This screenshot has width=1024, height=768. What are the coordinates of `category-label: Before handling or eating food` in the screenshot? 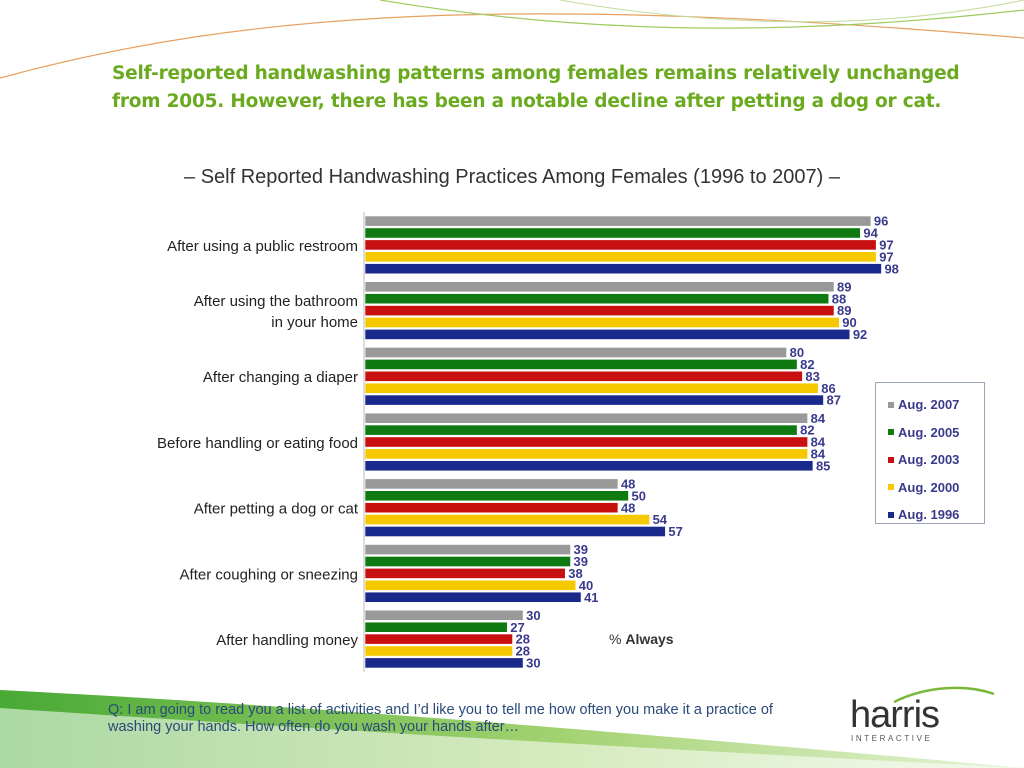 It's located at (257, 443).